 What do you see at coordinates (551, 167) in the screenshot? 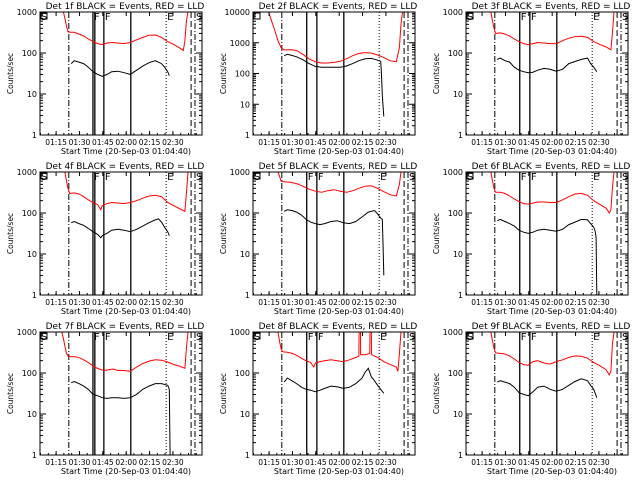
I see `chart-title: Det 6f BLACK = Events, RED = LLD` at bounding box center [551, 167].